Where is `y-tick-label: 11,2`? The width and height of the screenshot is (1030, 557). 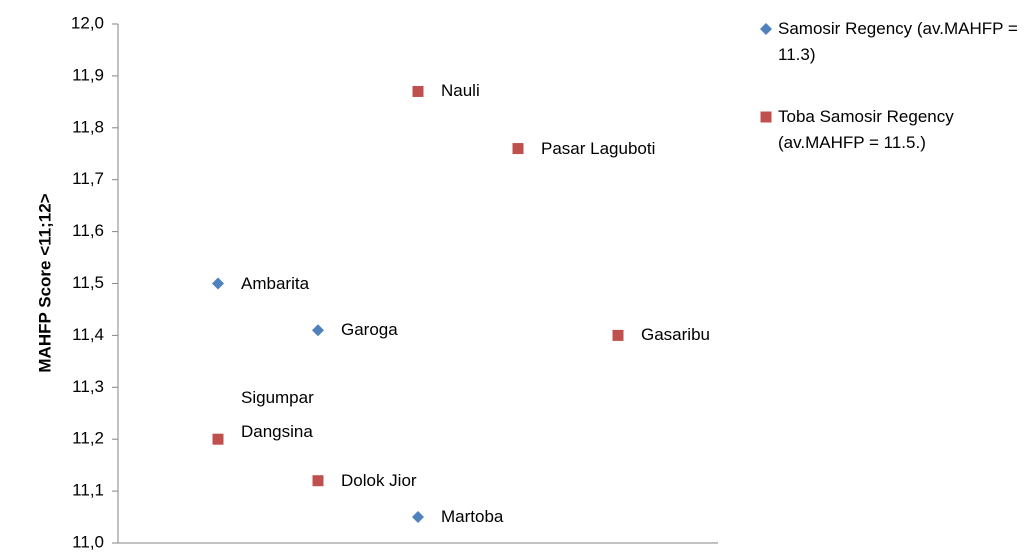 y-tick-label: 11,2 is located at coordinates (88, 438).